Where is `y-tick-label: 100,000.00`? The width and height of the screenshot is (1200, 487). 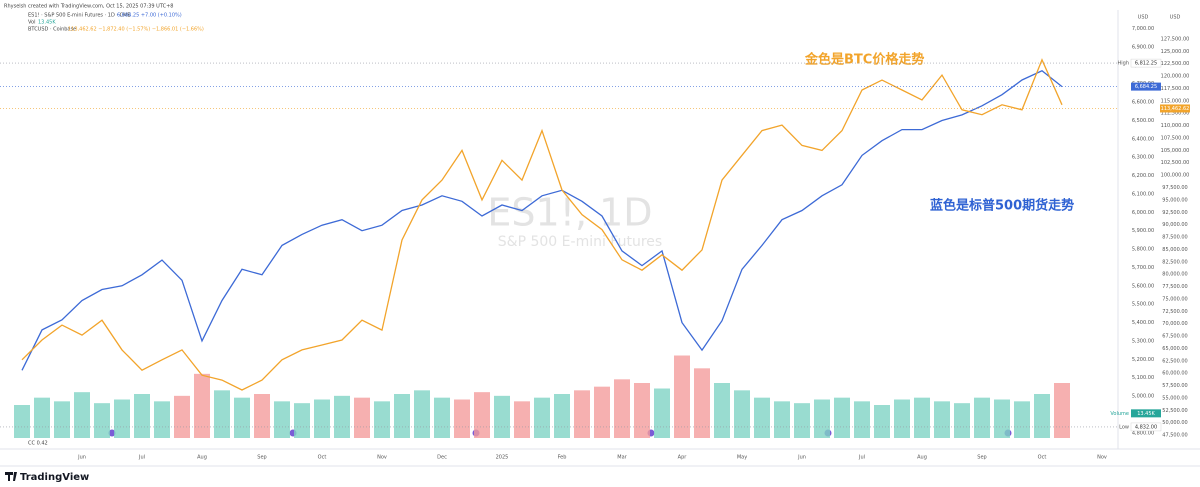
y-tick-label: 100,000.00 is located at coordinates (1175, 176).